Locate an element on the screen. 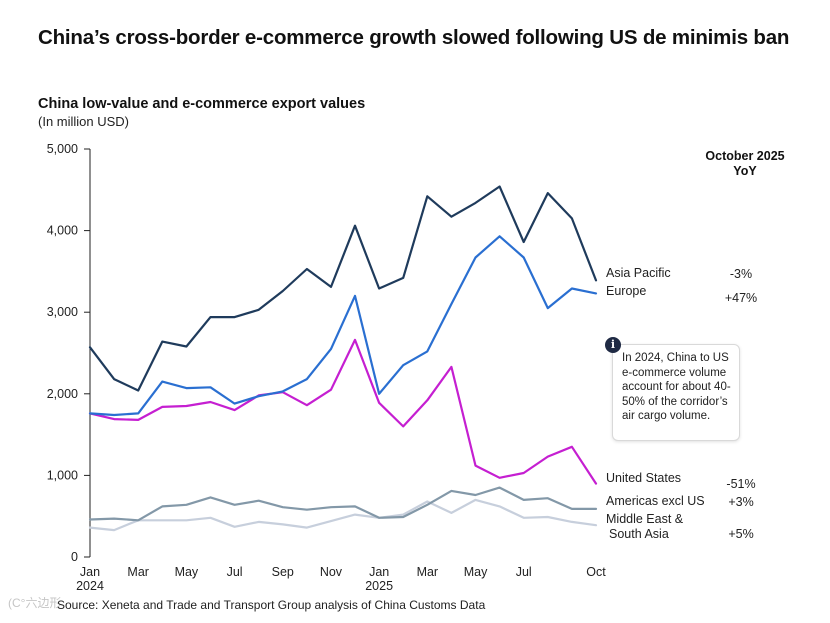 Image resolution: width=830 pixels, height=623 pixels. chart-subtitle: (In million USD) is located at coordinates (84, 121).